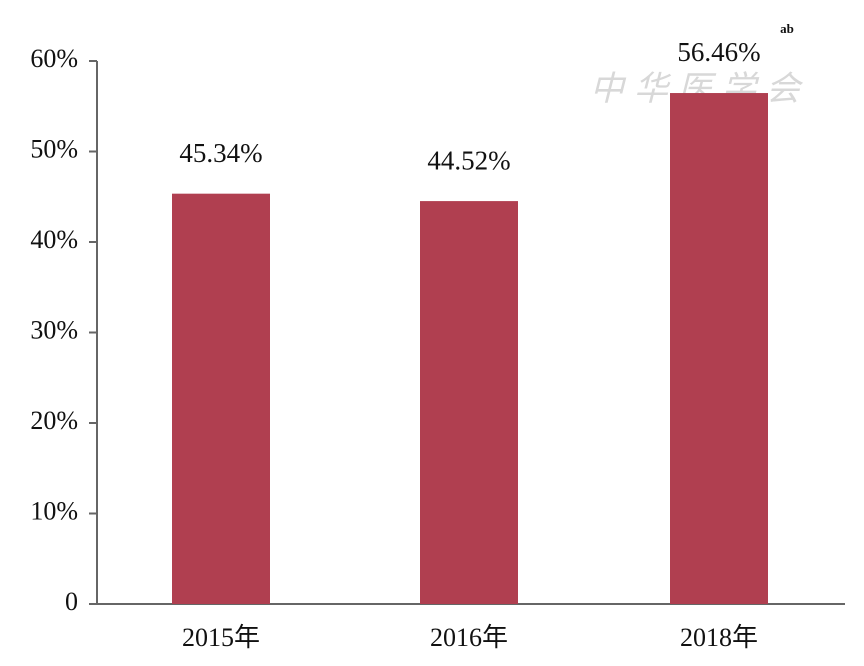 The image size is (864, 666). I want to click on value-label: 45.34%, so click(220, 153).